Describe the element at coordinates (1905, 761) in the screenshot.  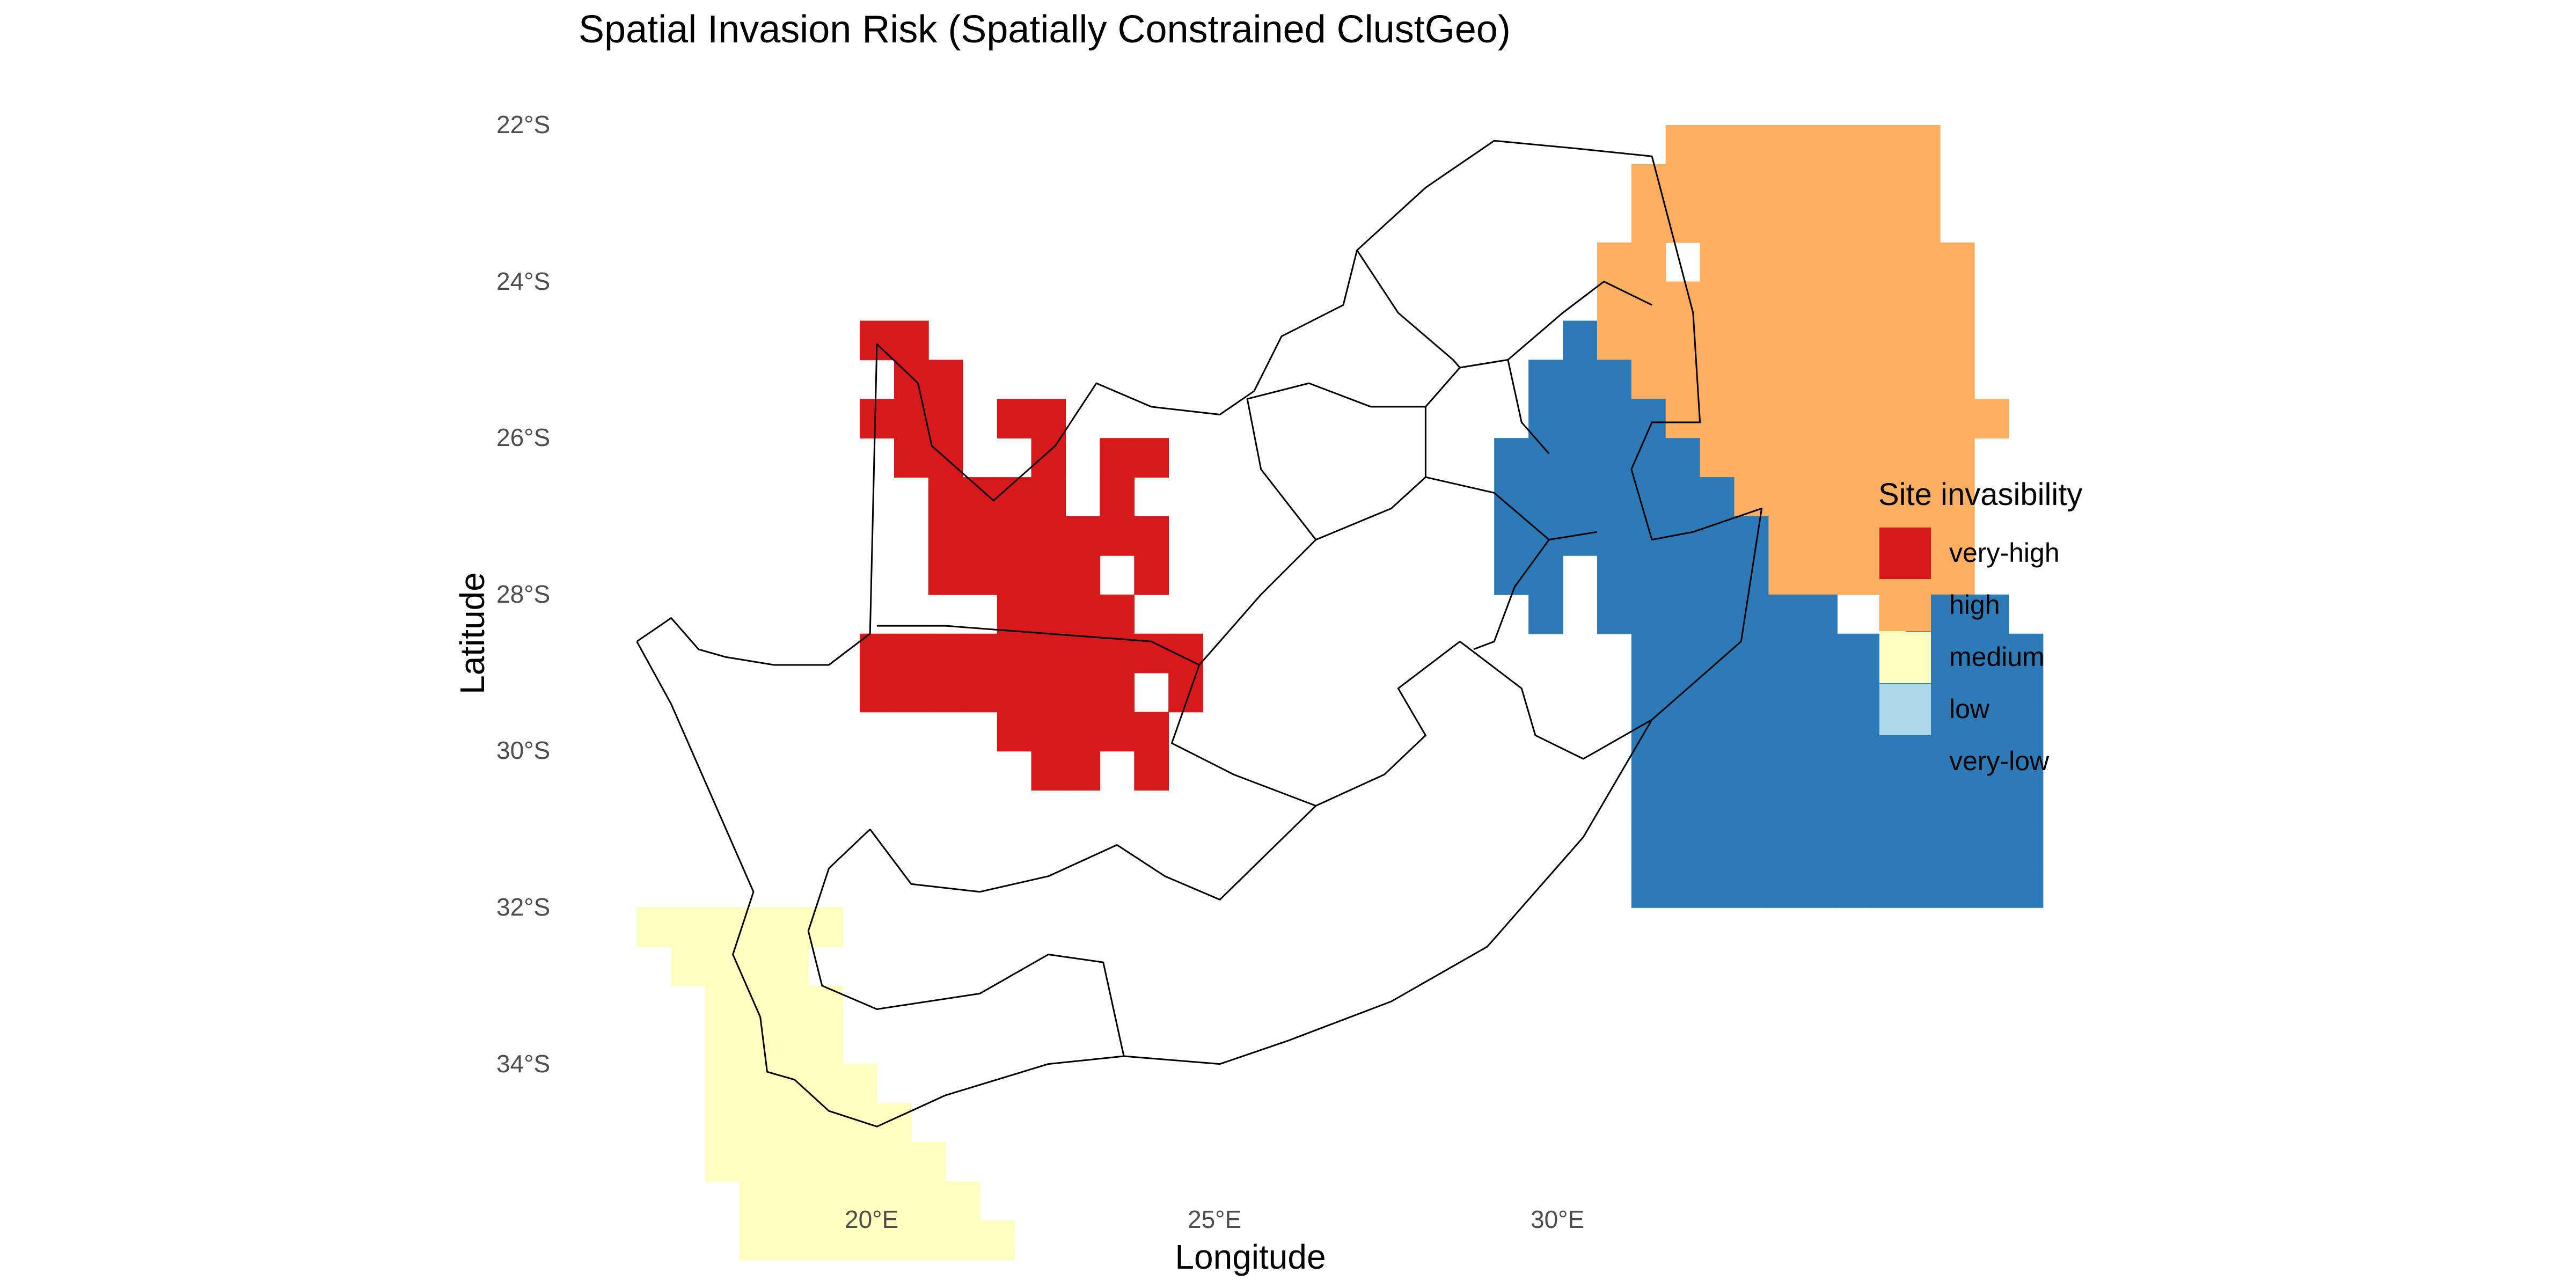
I see `legend-key-very-low` at that location.